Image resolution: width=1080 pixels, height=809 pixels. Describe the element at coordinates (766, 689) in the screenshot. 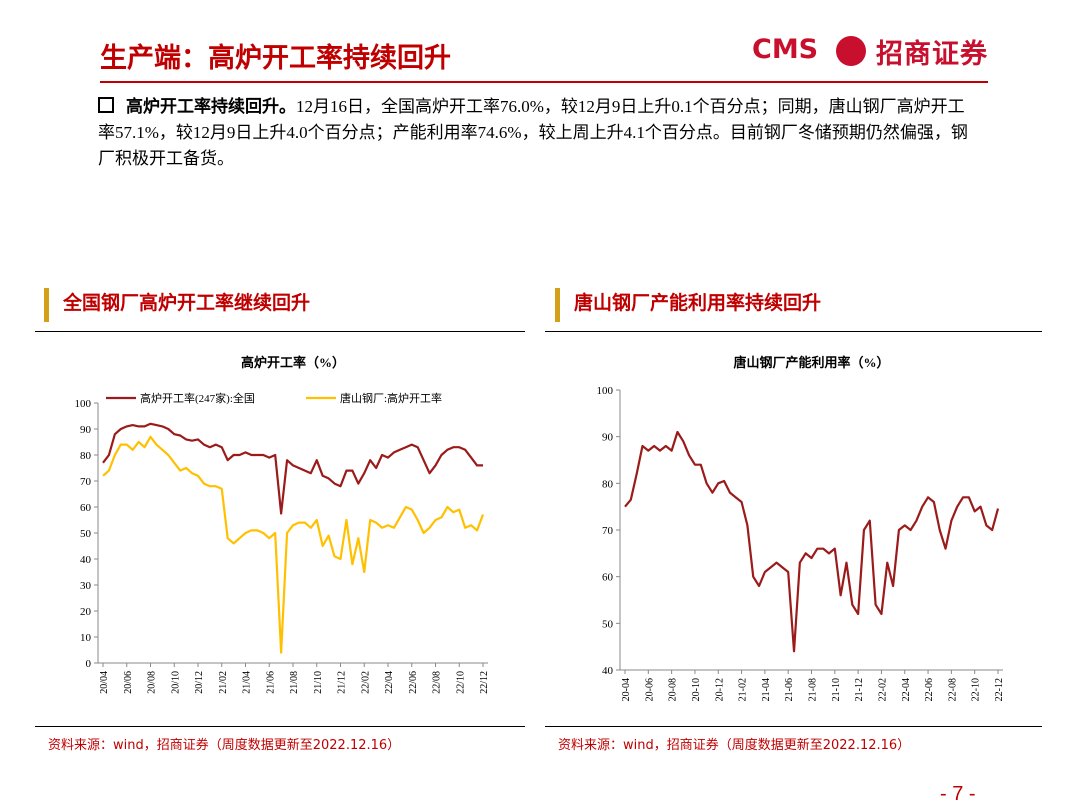

I see `x-tick-label: 21-04` at that location.